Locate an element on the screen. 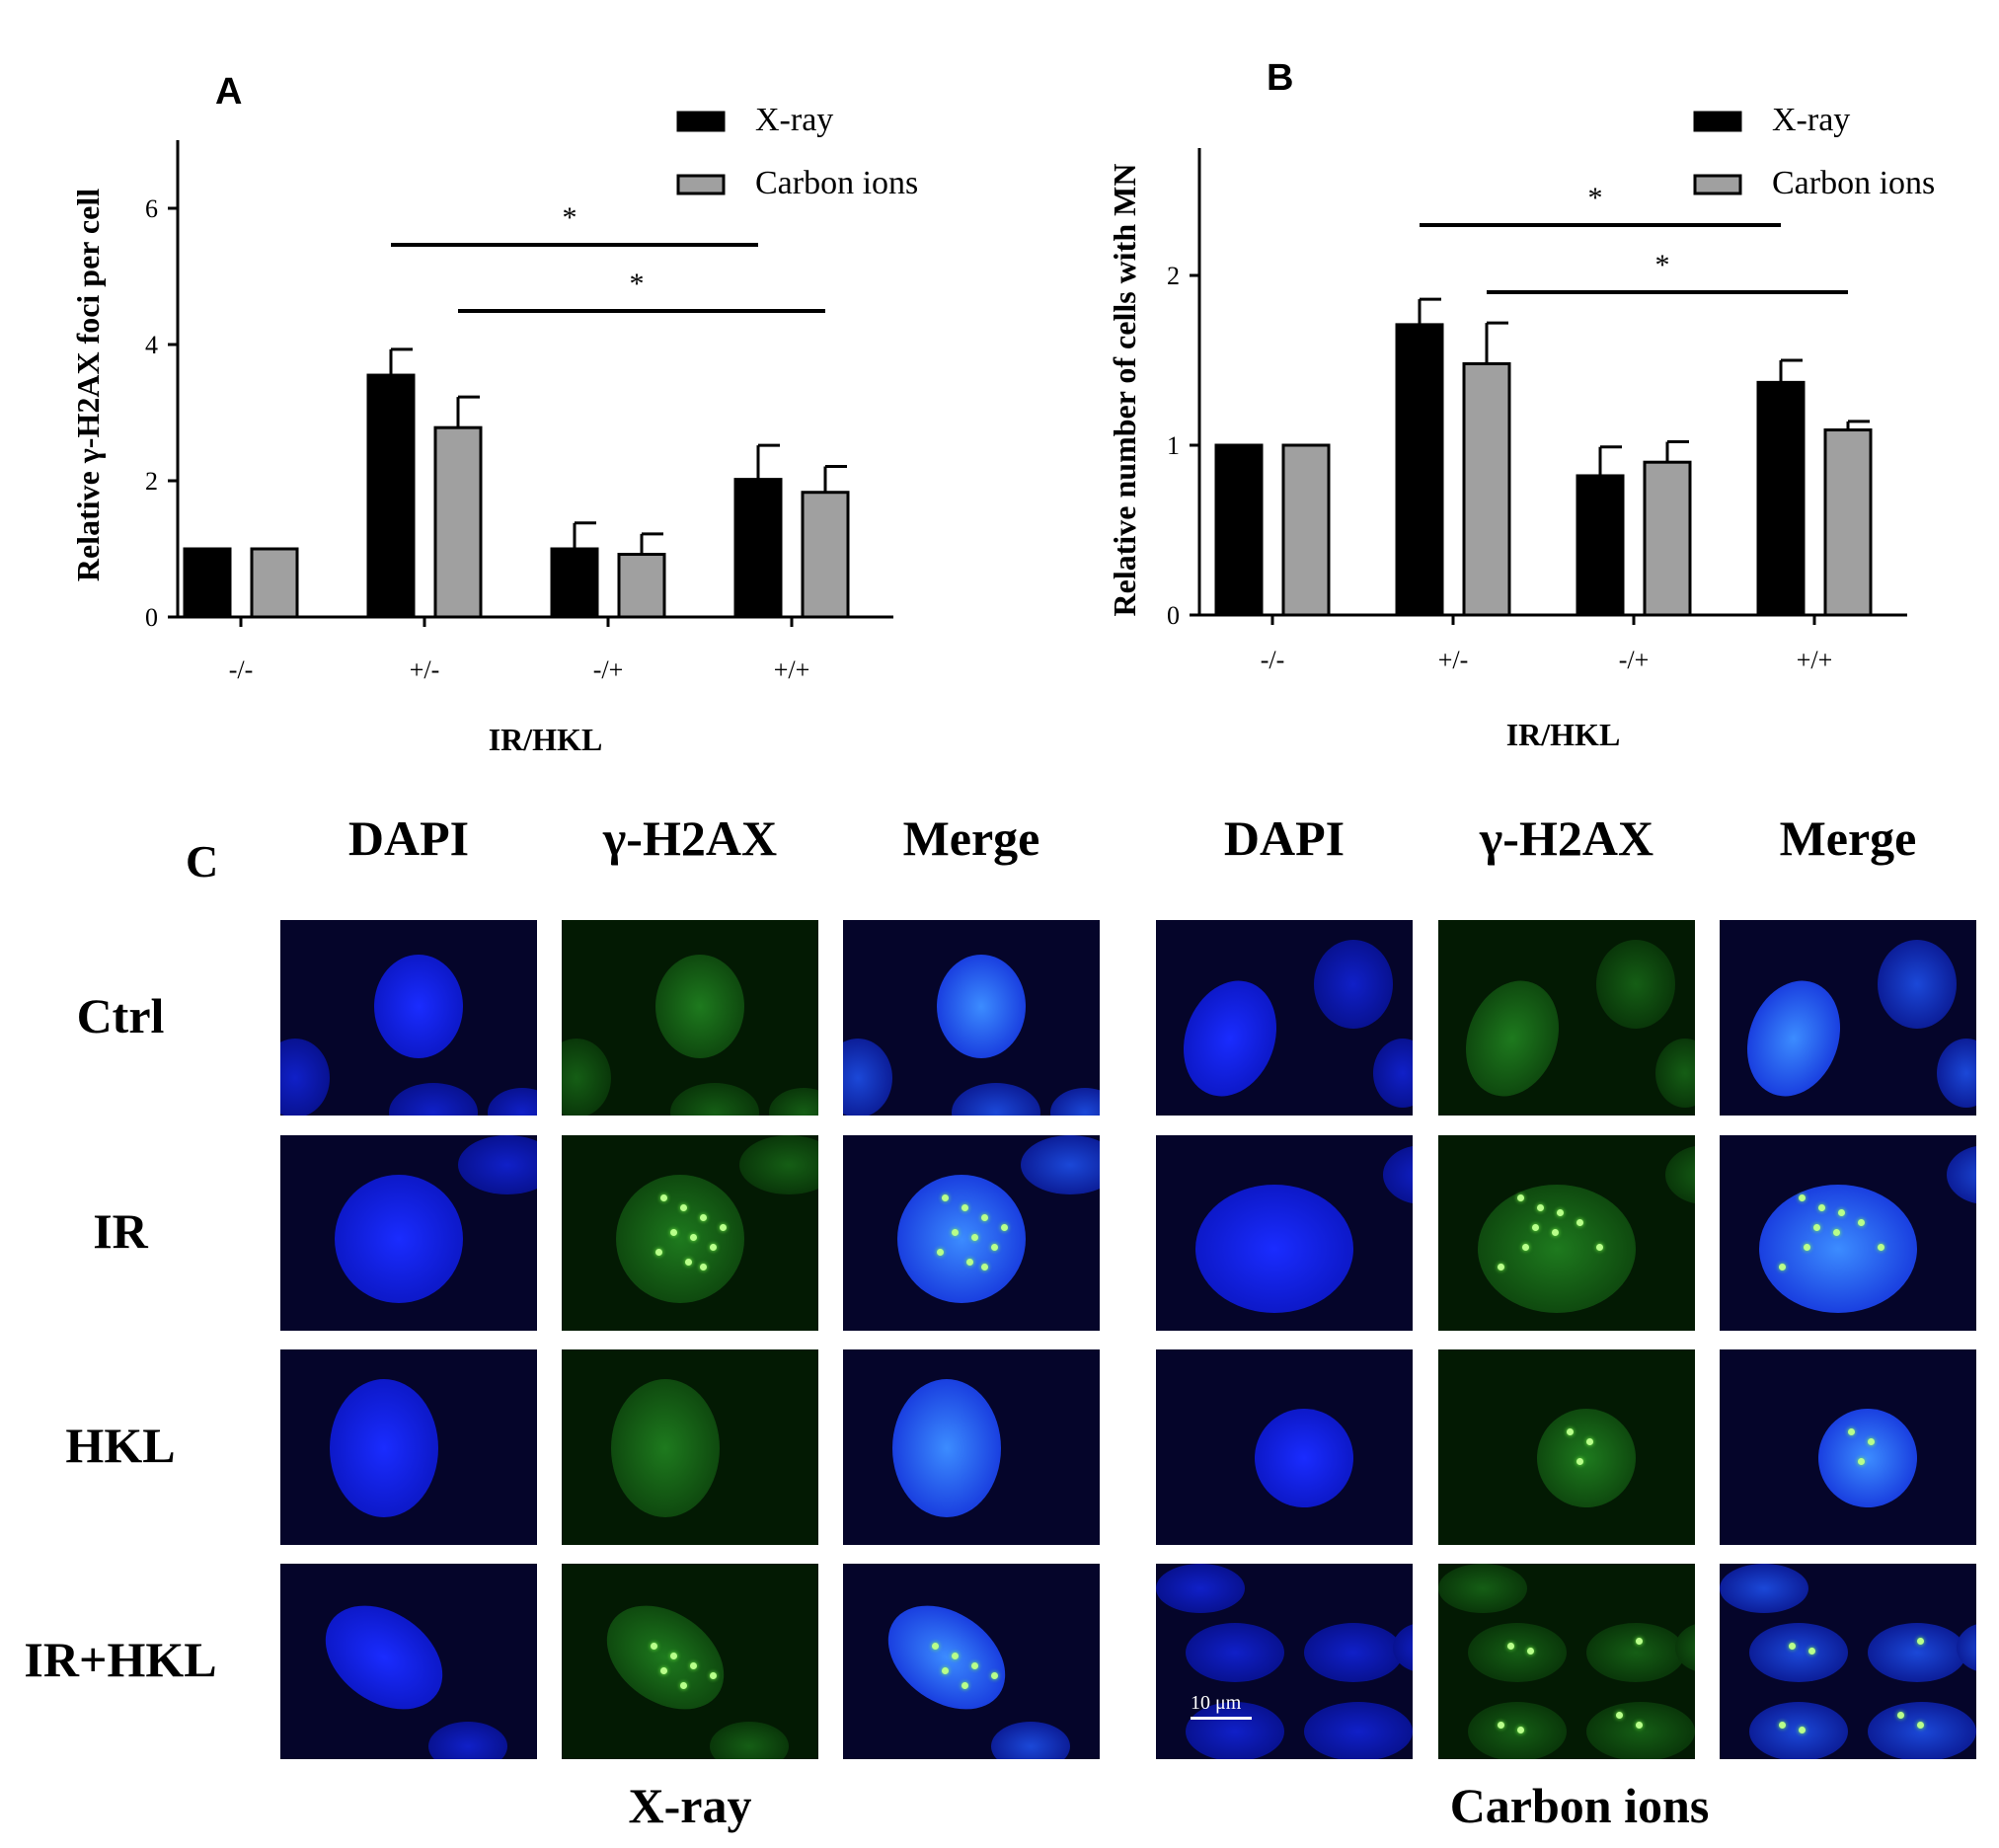 This screenshot has height=1848, width=1999. chart-a-y-tick-label: 6 is located at coordinates (151, 208).